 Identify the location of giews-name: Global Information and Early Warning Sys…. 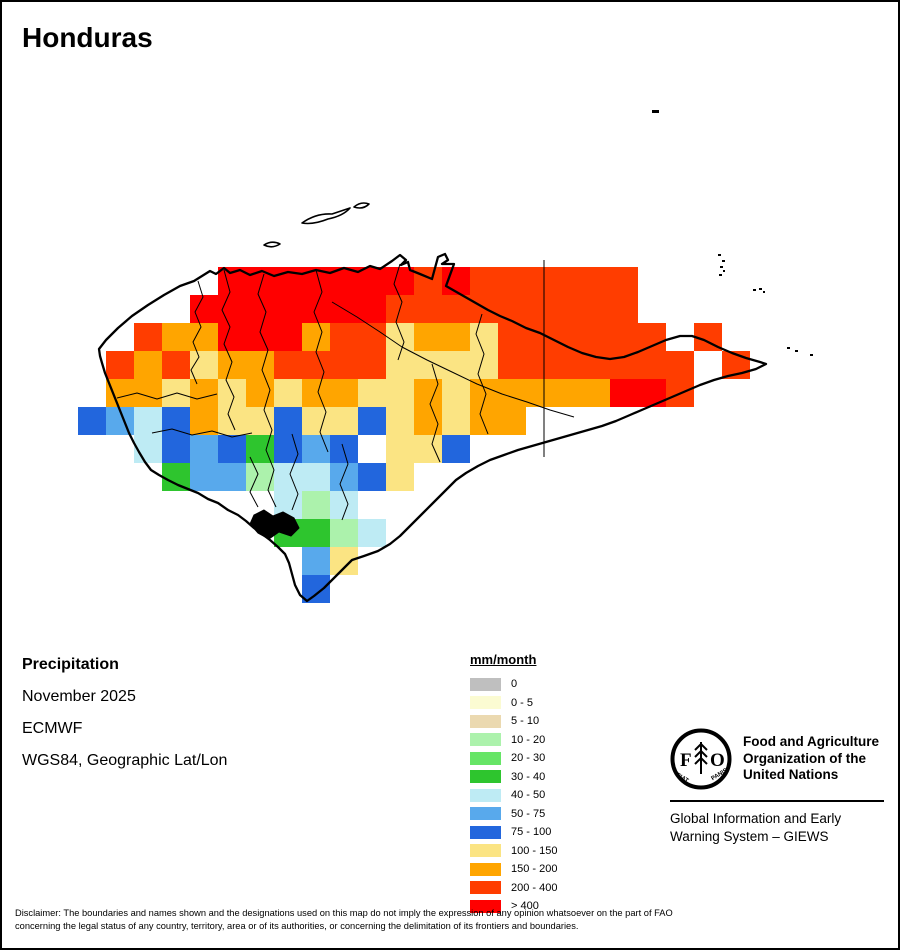
(779, 828).